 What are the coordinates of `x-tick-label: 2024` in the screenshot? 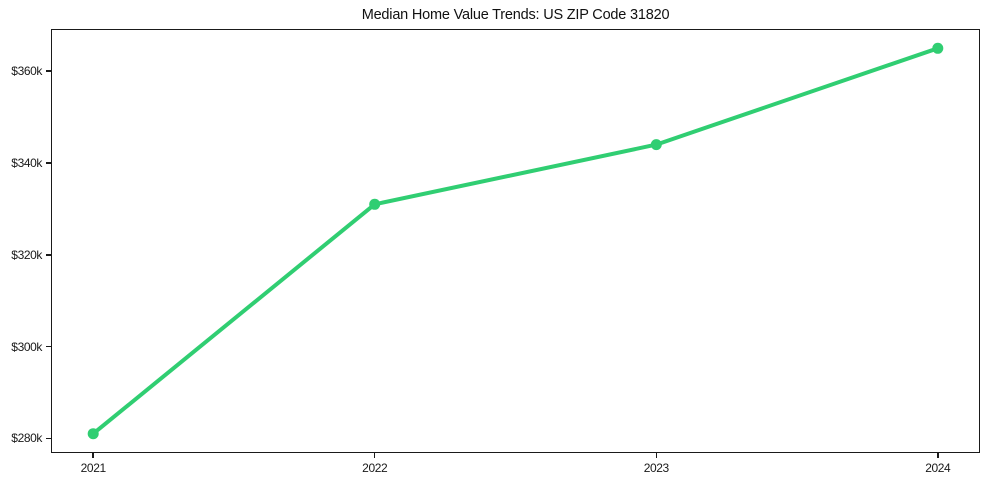 It's located at (938, 468).